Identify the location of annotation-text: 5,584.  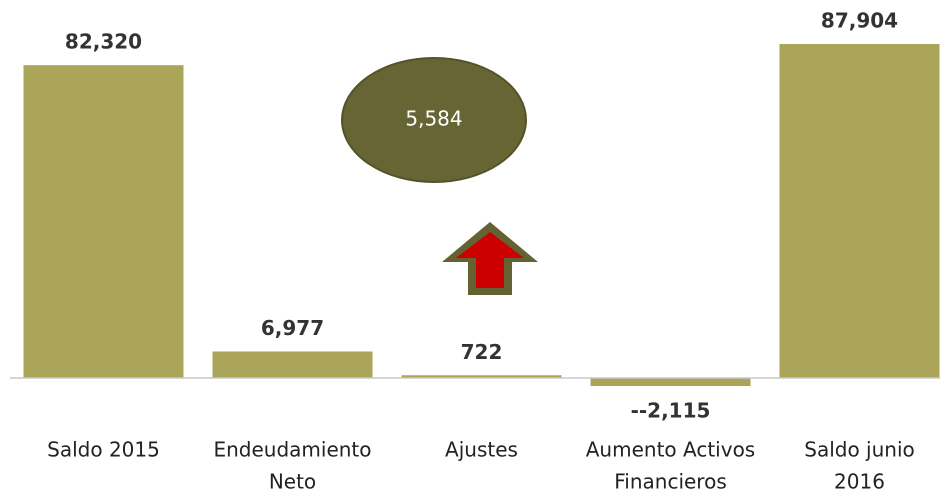
(433, 119).